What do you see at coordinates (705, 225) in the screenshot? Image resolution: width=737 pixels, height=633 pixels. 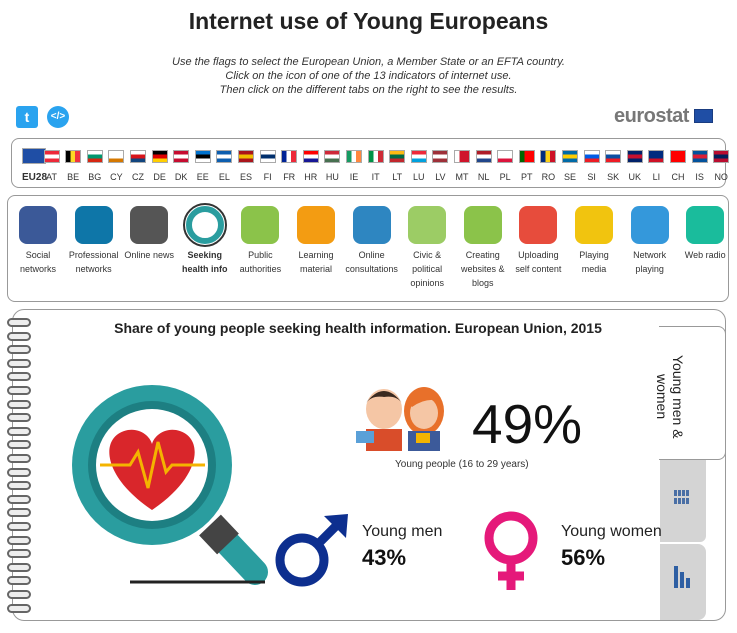 I see `radio-icon` at bounding box center [705, 225].